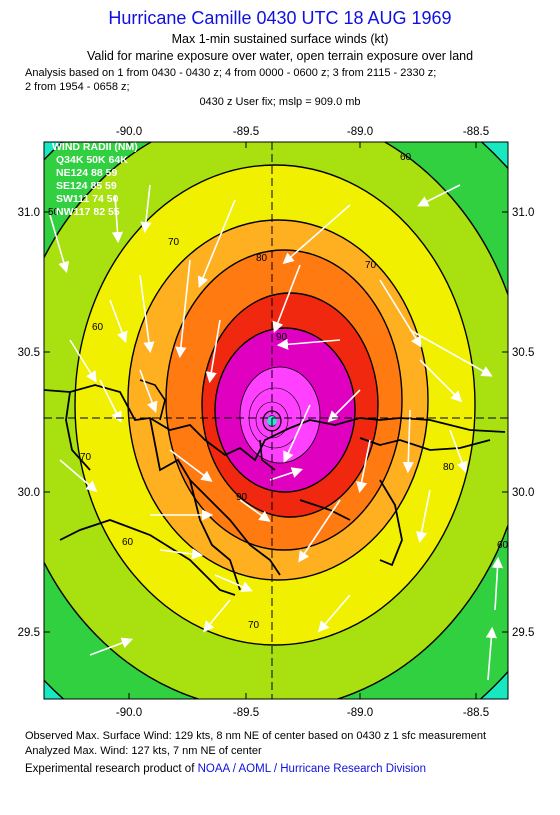 The width and height of the screenshot is (560, 815). What do you see at coordinates (54, 212) in the screenshot?
I see `contour-label: 50` at bounding box center [54, 212].